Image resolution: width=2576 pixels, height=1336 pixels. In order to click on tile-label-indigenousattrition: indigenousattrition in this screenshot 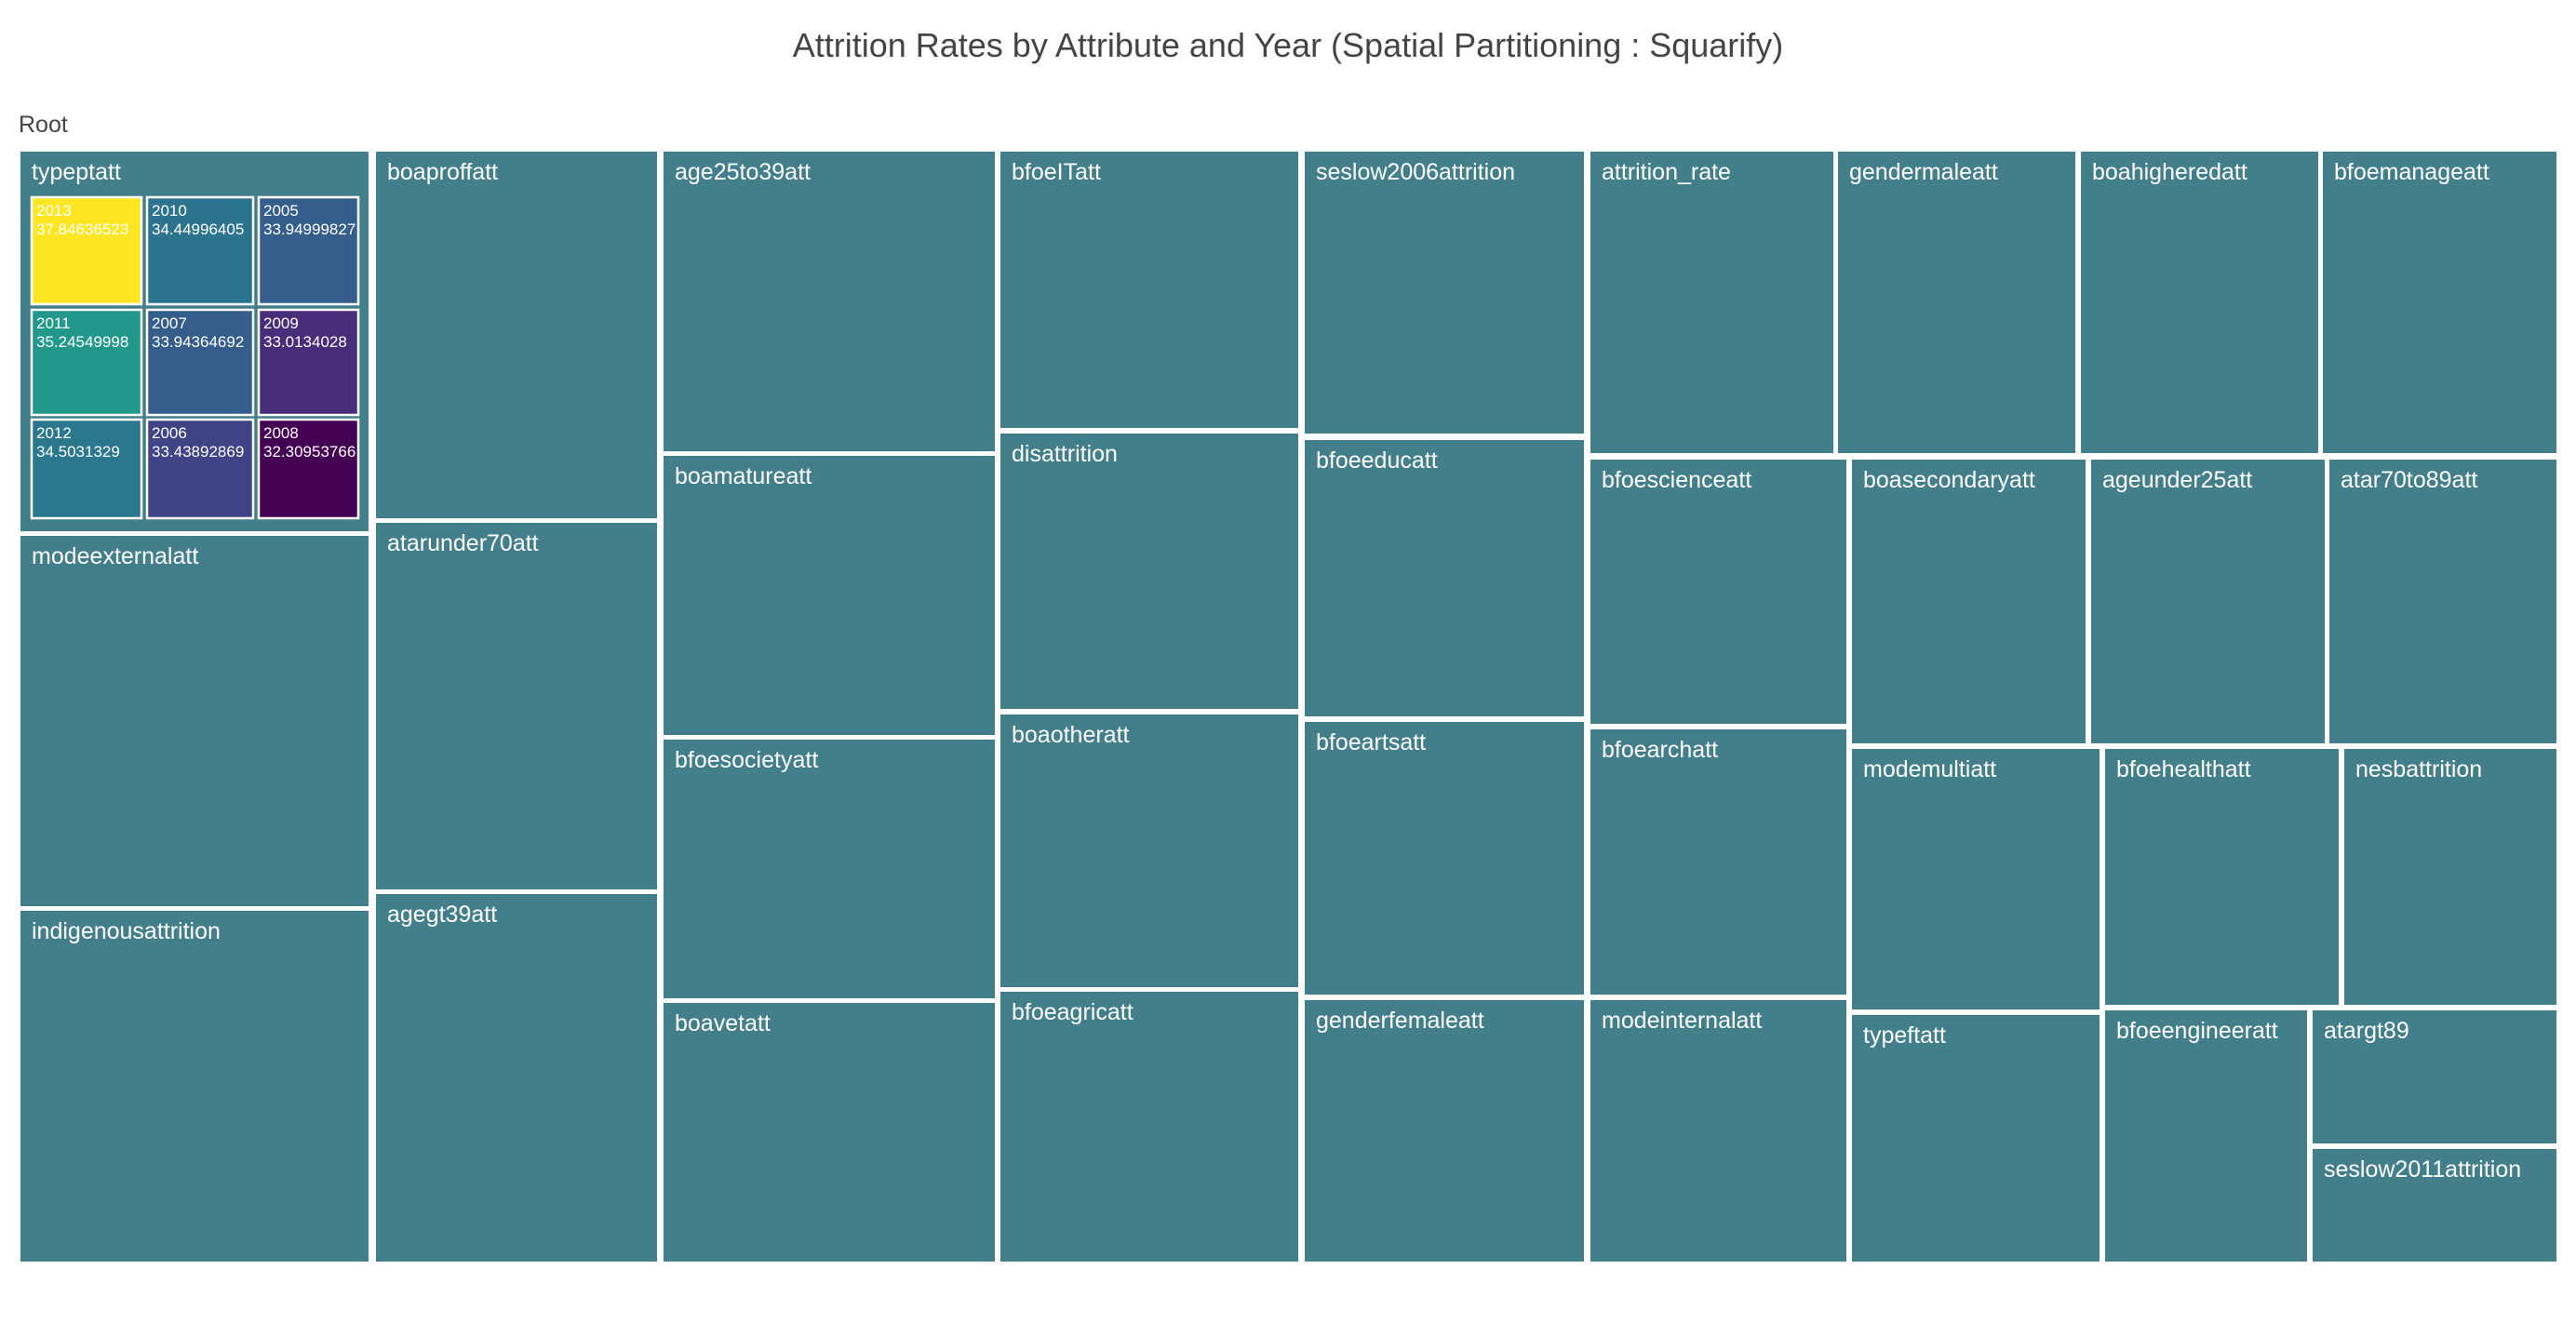, I will do `click(126, 931)`.